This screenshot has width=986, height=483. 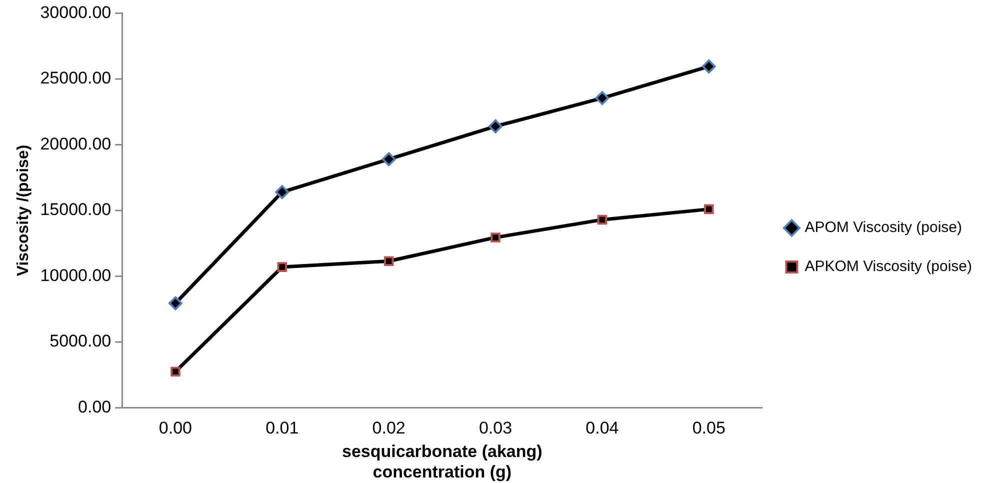 What do you see at coordinates (23, 210) in the screenshot?
I see `y-axis-title: Viscosity /(poise)` at bounding box center [23, 210].